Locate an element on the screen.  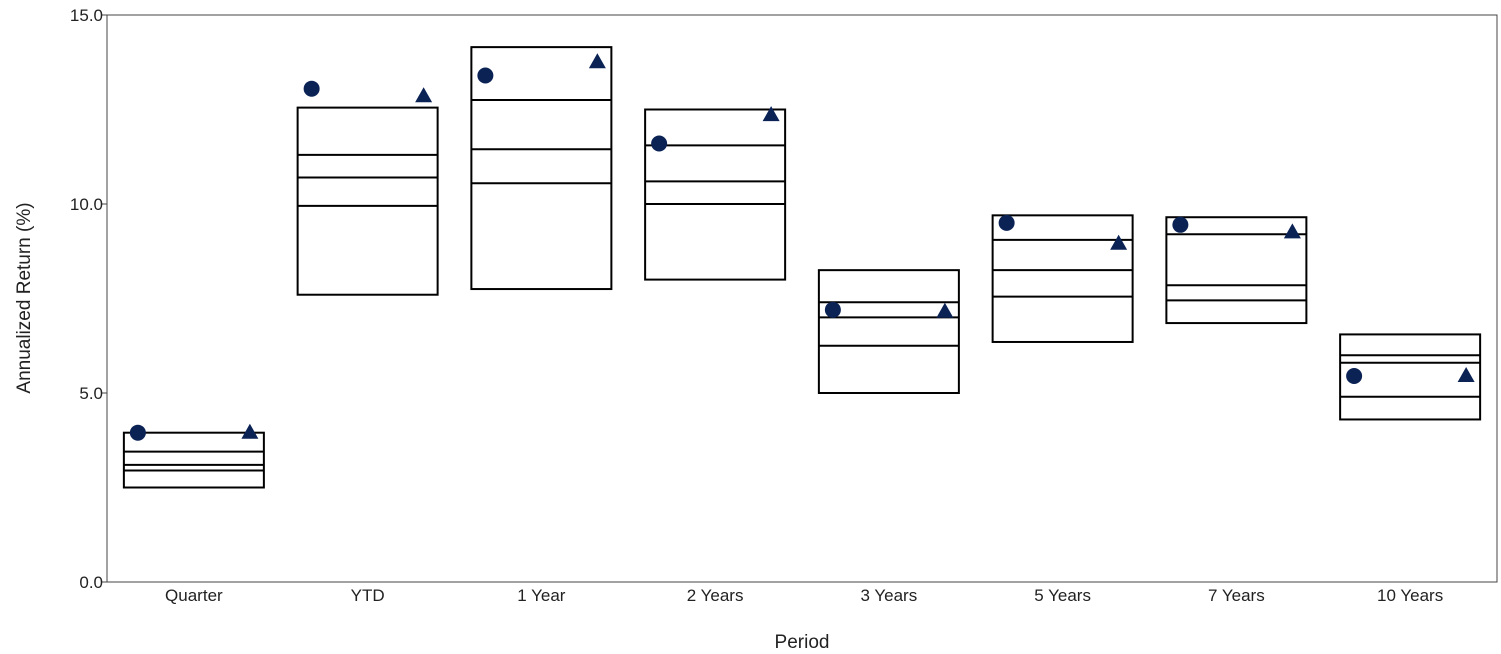
x-tick-label: 3 Years is located at coordinates (889, 595).